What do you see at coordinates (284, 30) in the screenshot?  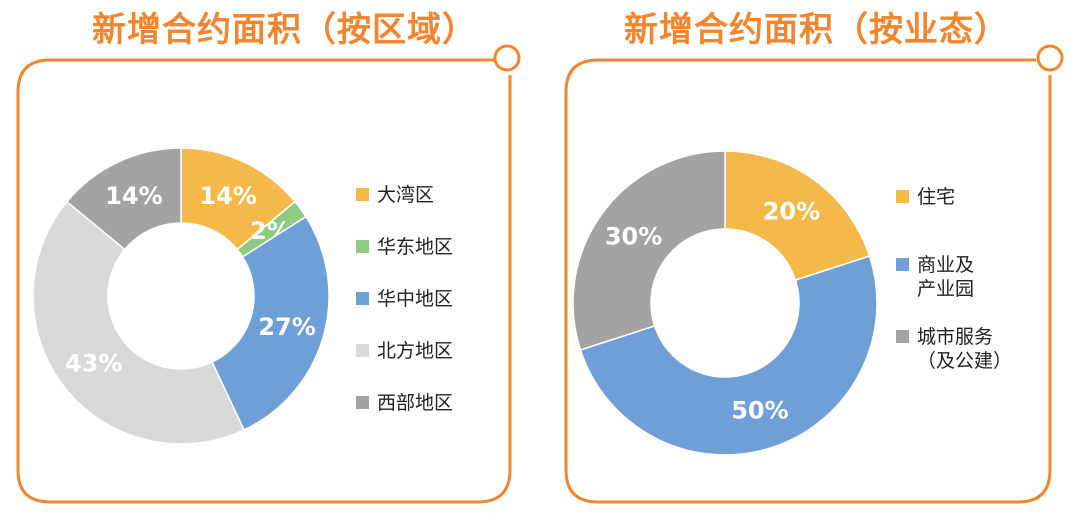 I see `chart-title: 新增合约面积（按区域）` at bounding box center [284, 30].